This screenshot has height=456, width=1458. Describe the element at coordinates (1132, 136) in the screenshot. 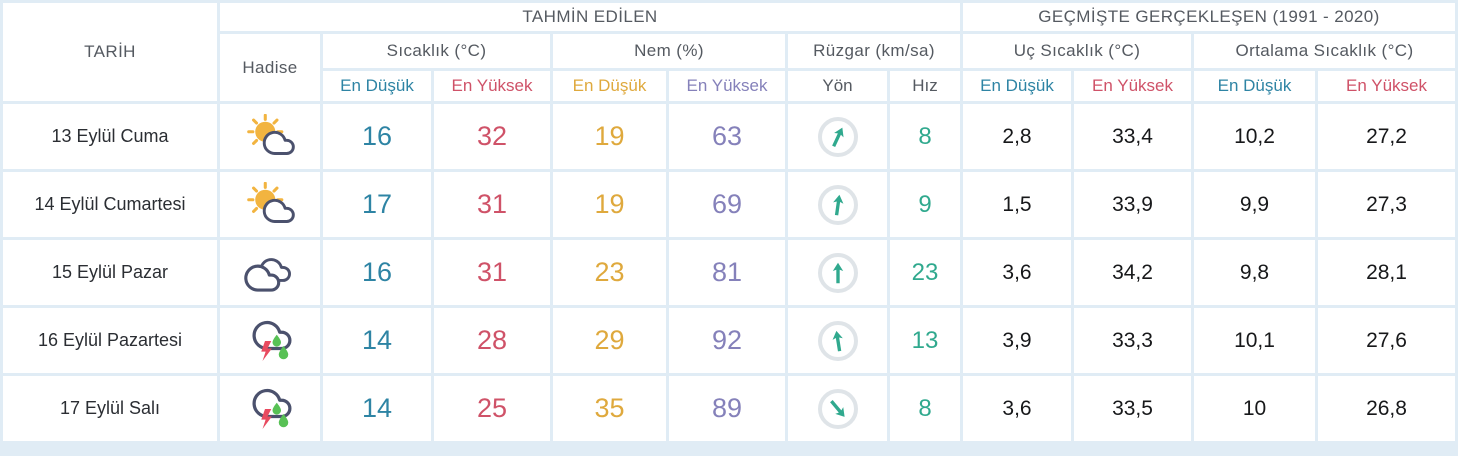

I see `ext-max-cell: 33,4` at that location.